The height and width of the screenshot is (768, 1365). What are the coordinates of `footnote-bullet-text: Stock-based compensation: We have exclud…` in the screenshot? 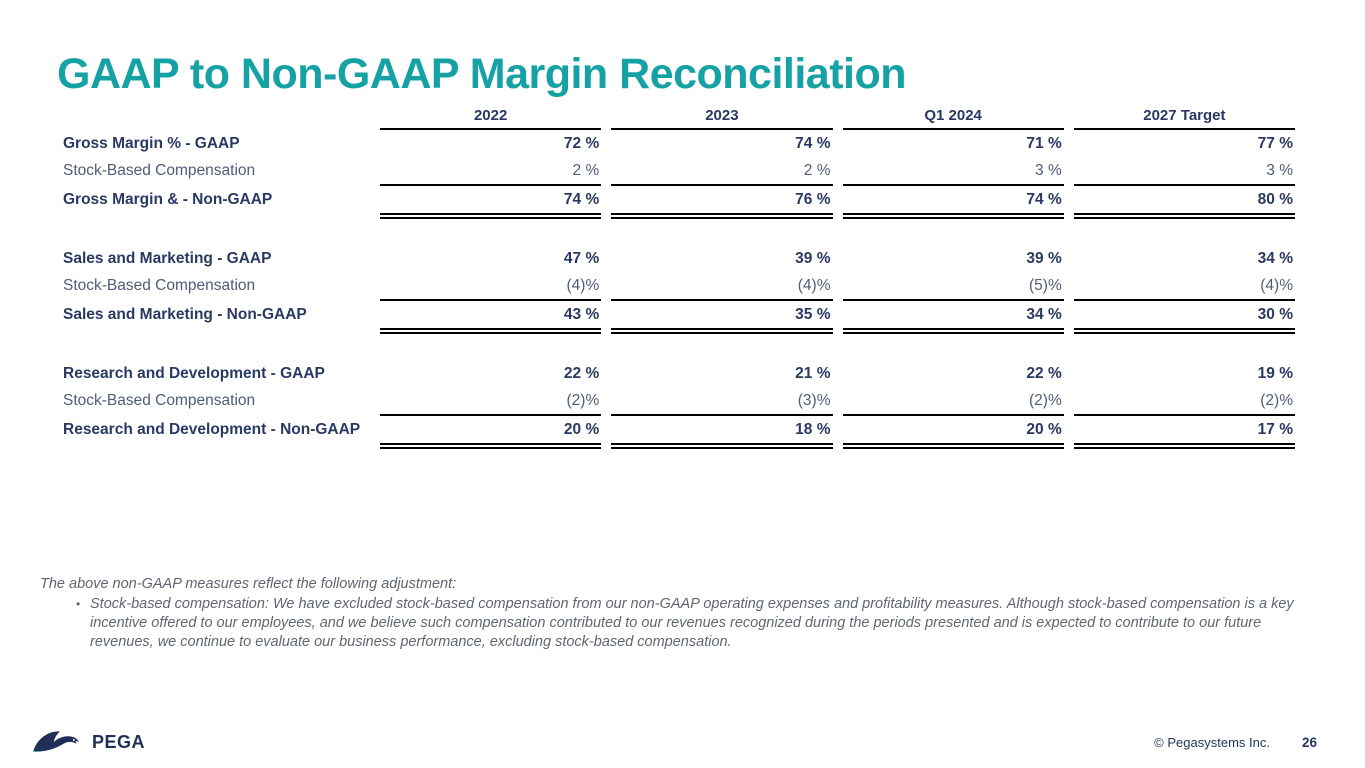 It's located at (692, 623).